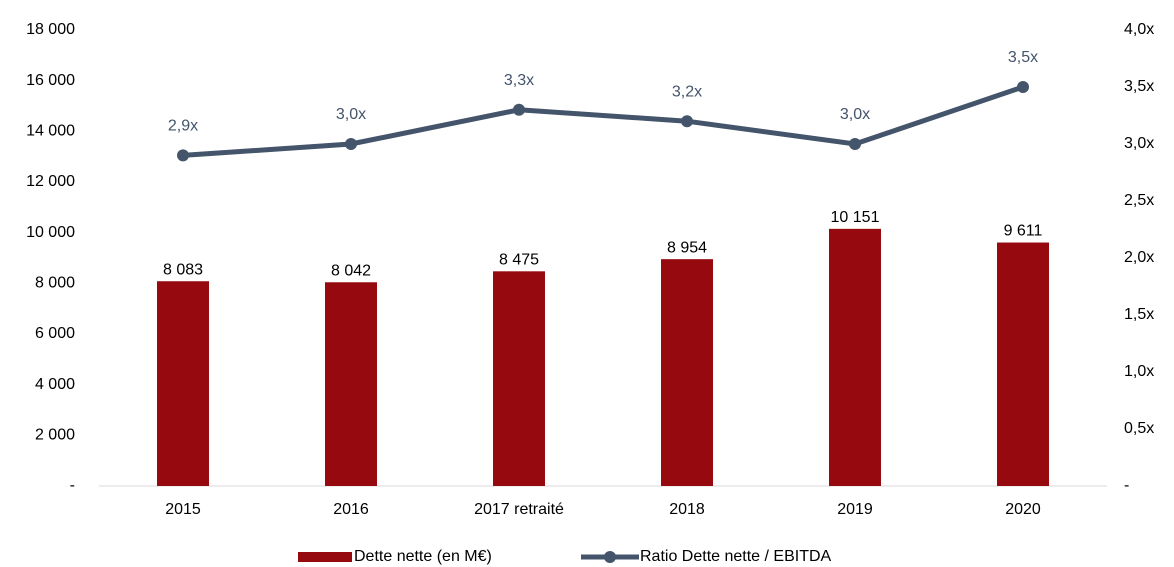 The image size is (1174, 567). Describe the element at coordinates (423, 556) in the screenshot. I see `legend-label: Dette nette (en M€)` at that location.